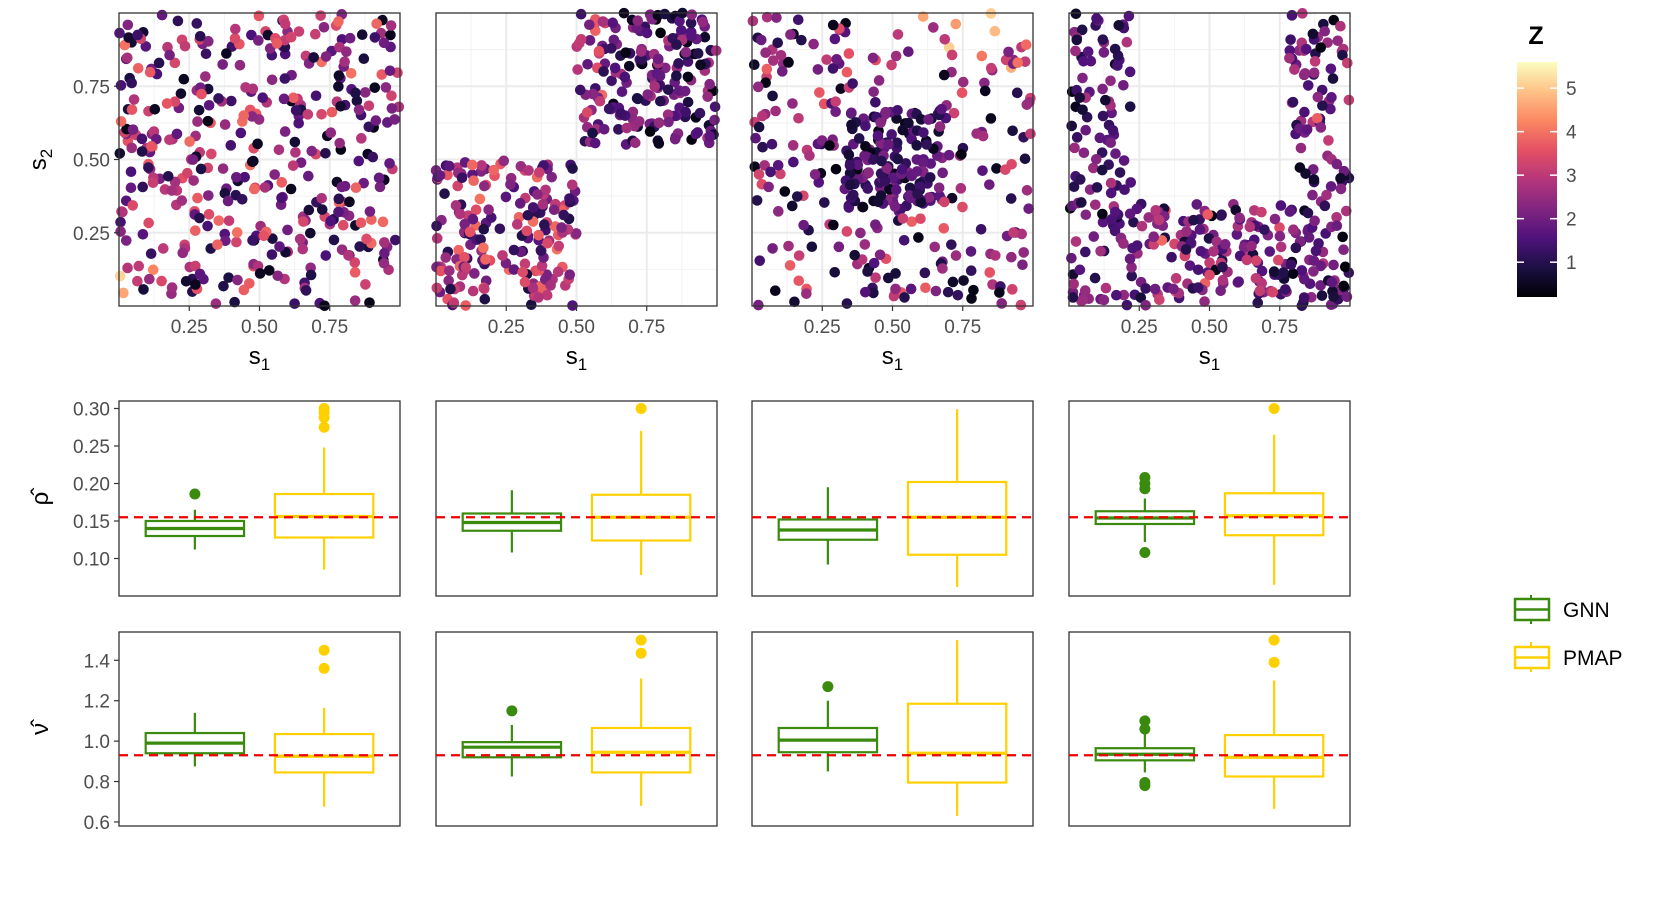 The height and width of the screenshot is (898, 1661). Describe the element at coordinates (324, 753) in the screenshot. I see `box-iqr` at that location.